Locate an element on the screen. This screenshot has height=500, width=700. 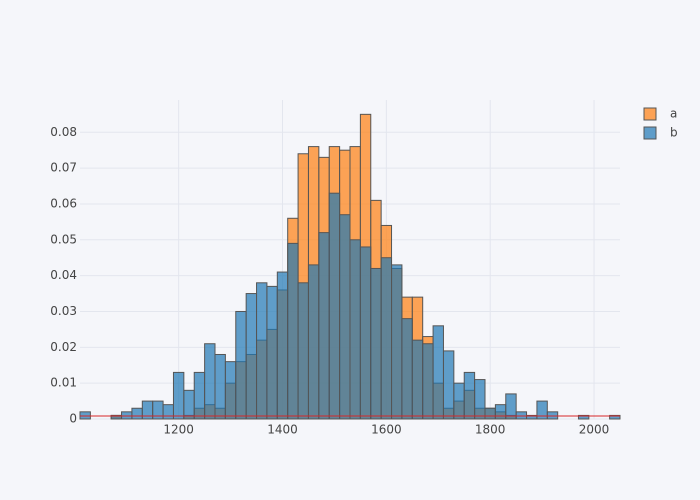
x-tick-label: 2000 is located at coordinates (594, 430).